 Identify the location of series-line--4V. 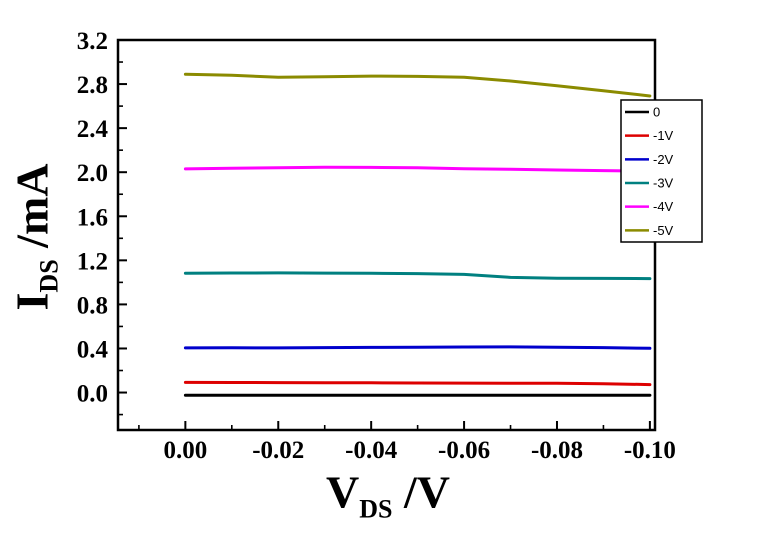
(417, 169).